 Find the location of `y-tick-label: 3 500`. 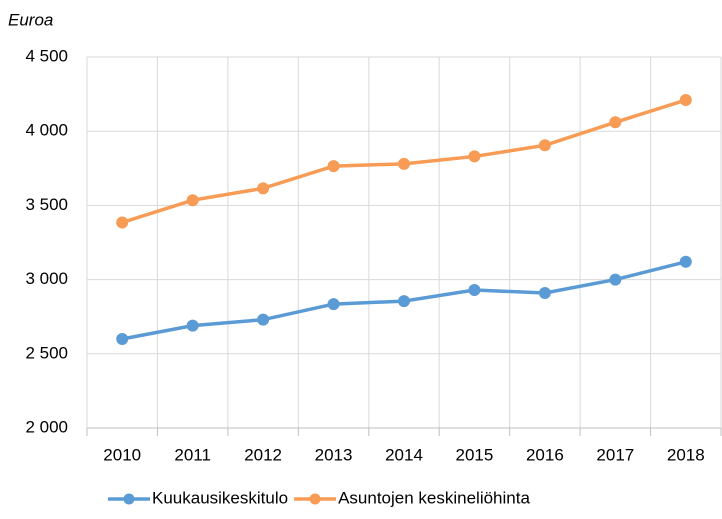

y-tick-label: 3 500 is located at coordinates (46, 204).